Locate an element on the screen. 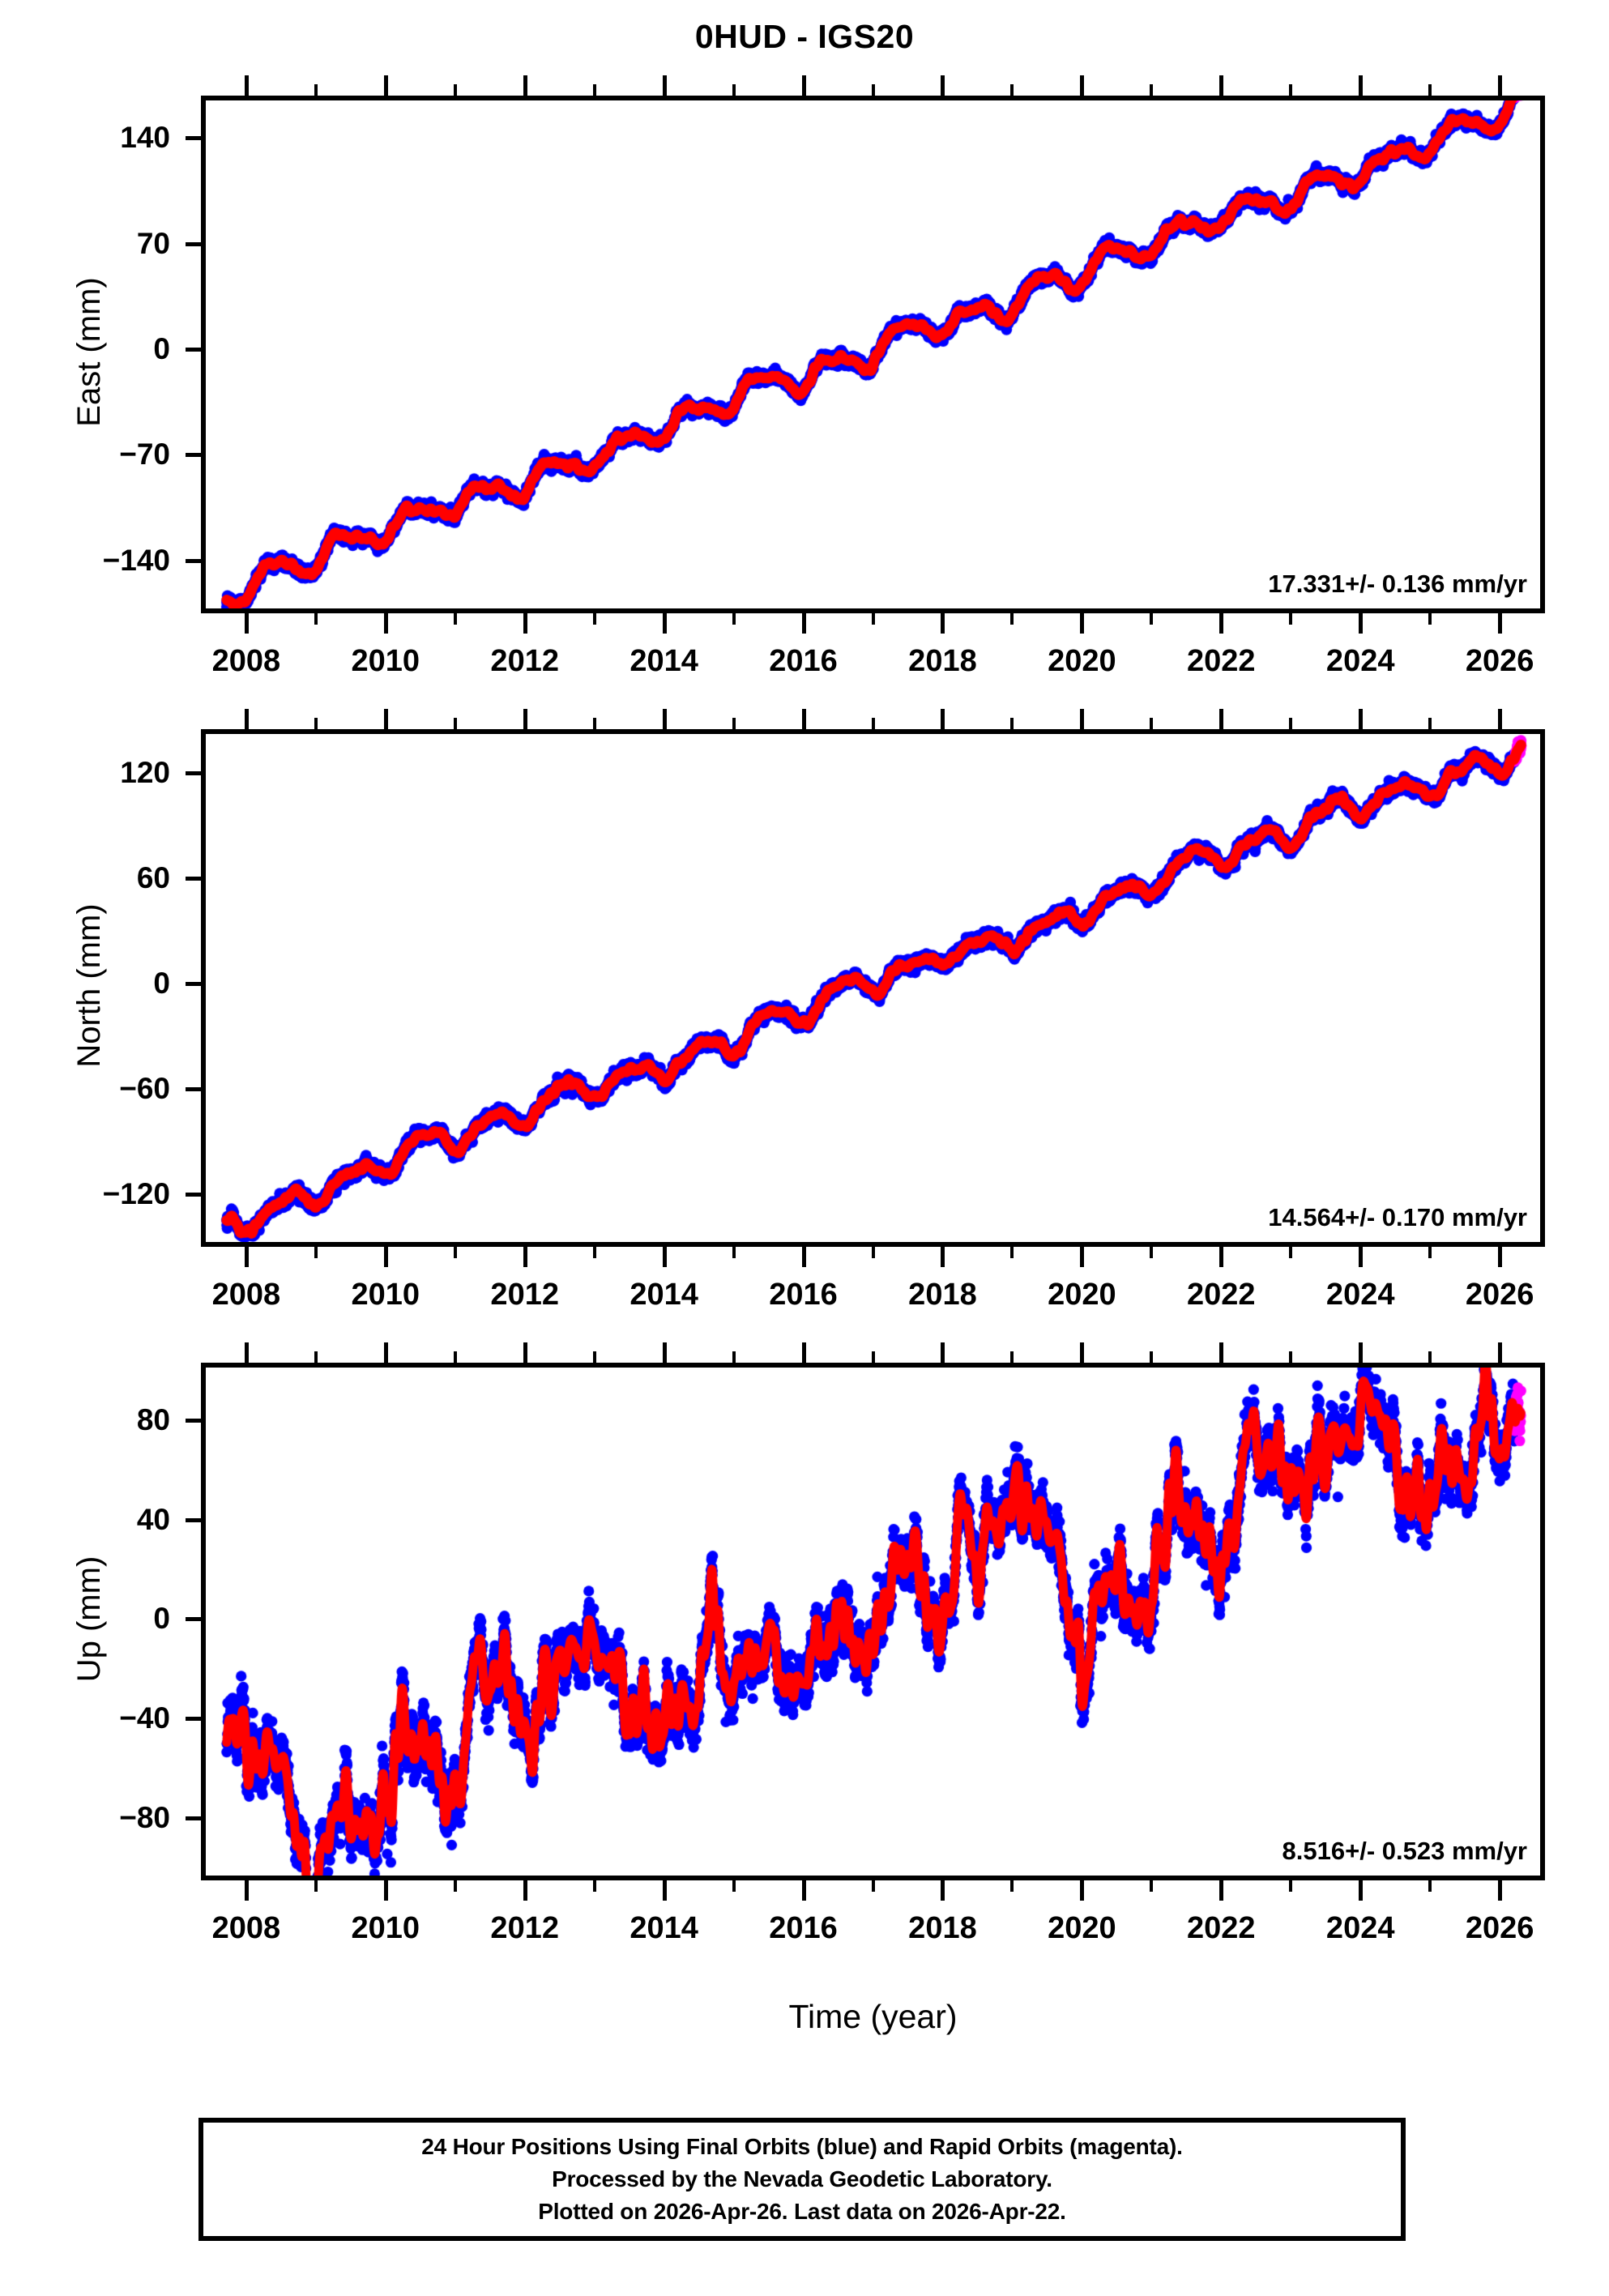 This screenshot has width=1609, height=2296. east-top-xtick-2020 is located at coordinates (1082, 85).